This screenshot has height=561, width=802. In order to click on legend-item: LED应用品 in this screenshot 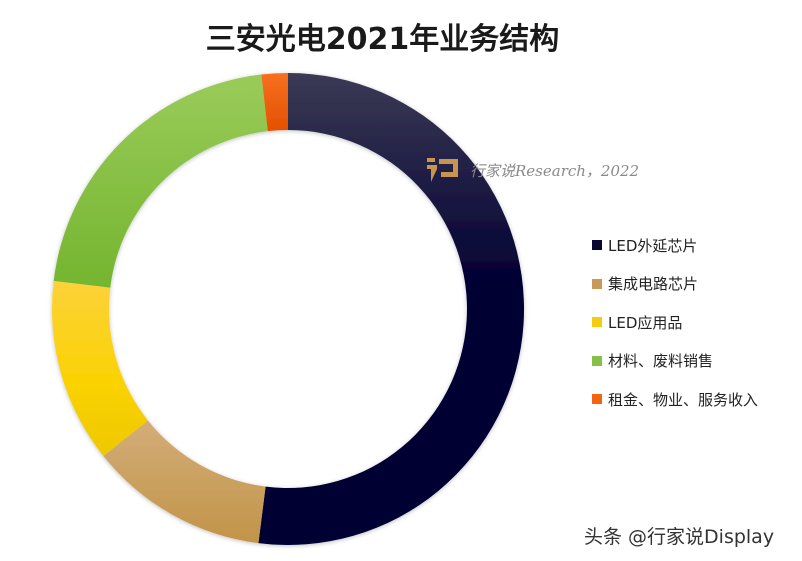, I will do `click(675, 322)`.